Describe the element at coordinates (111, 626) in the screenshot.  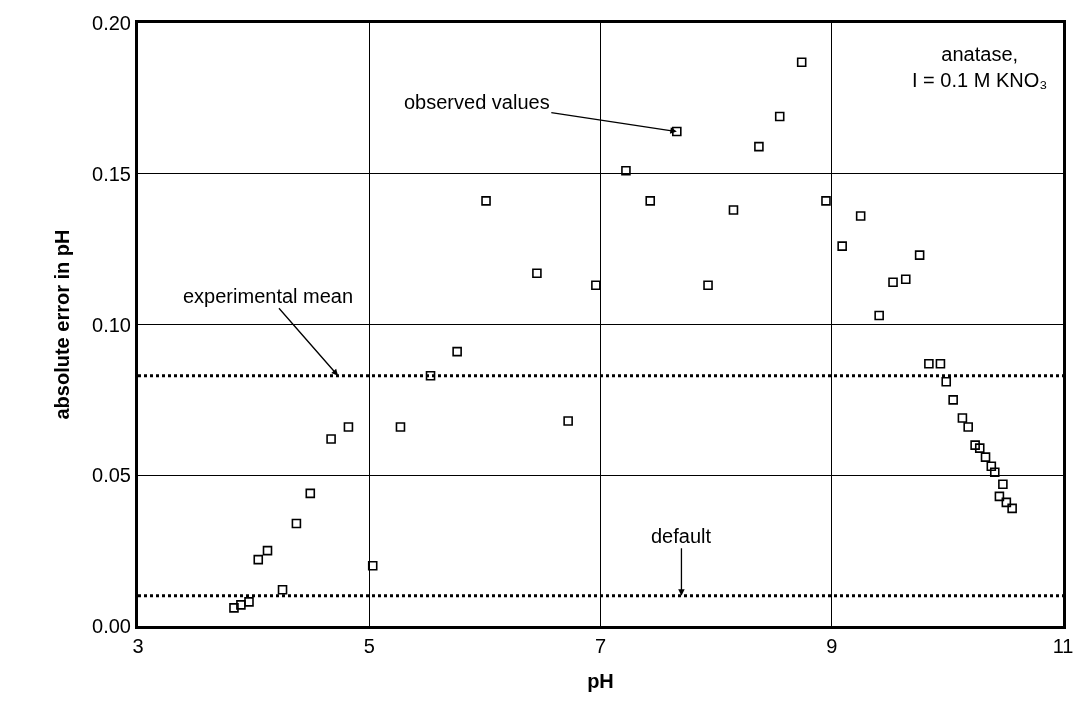
I see `y-tick-label: 0.00` at that location.